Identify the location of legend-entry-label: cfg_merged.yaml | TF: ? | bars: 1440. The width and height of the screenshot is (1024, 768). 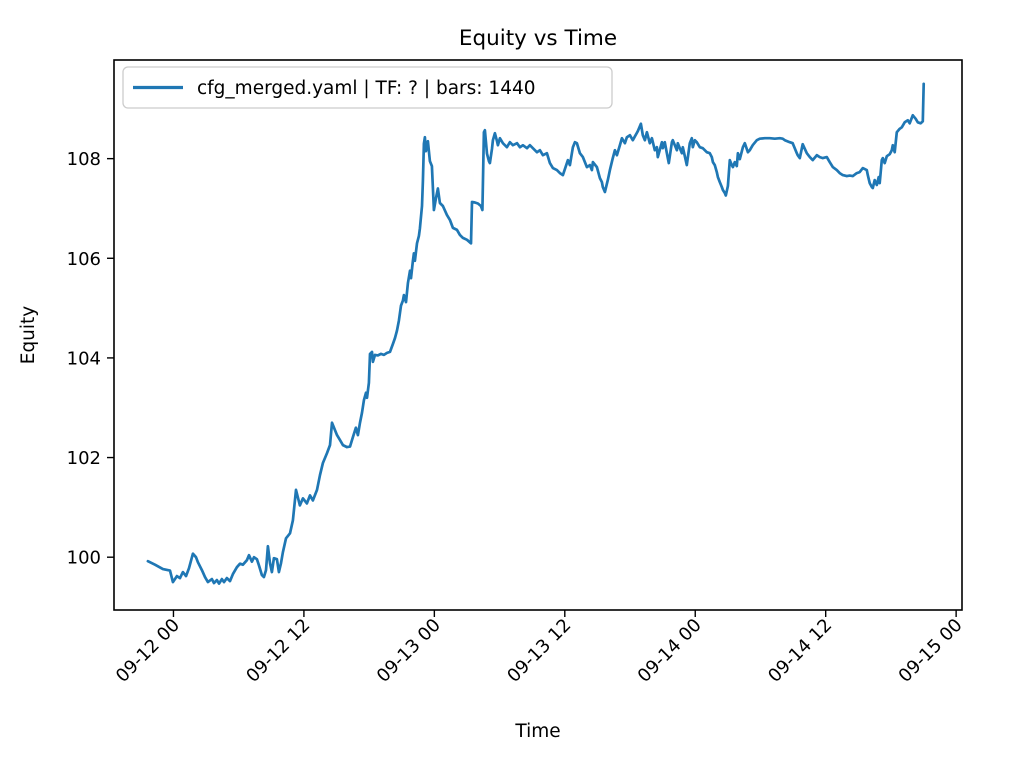
(366, 88).